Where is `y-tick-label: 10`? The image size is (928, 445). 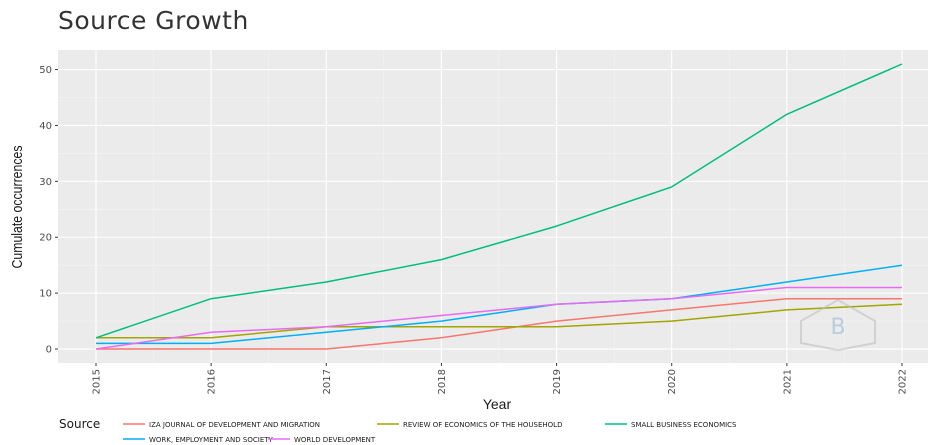
y-tick-label: 10 is located at coordinates (45, 294).